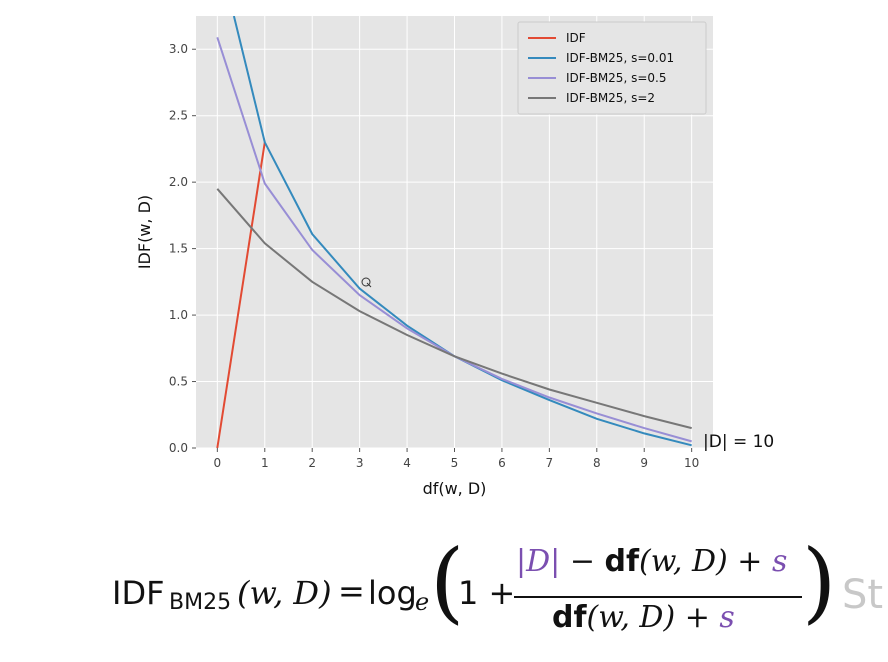 This screenshot has width=888, height=662. I want to click on y-tick-label: 0.0, so click(178, 448).